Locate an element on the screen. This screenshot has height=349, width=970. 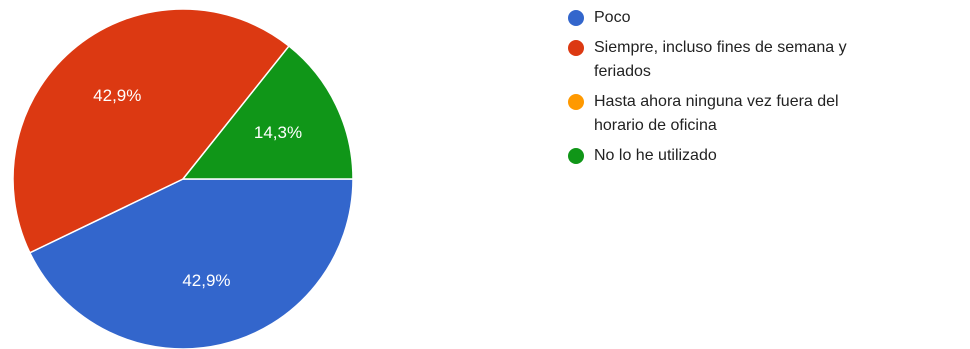
legend-item-no-lo-he-utilizado: No lo he utilizado is located at coordinates (768, 156).